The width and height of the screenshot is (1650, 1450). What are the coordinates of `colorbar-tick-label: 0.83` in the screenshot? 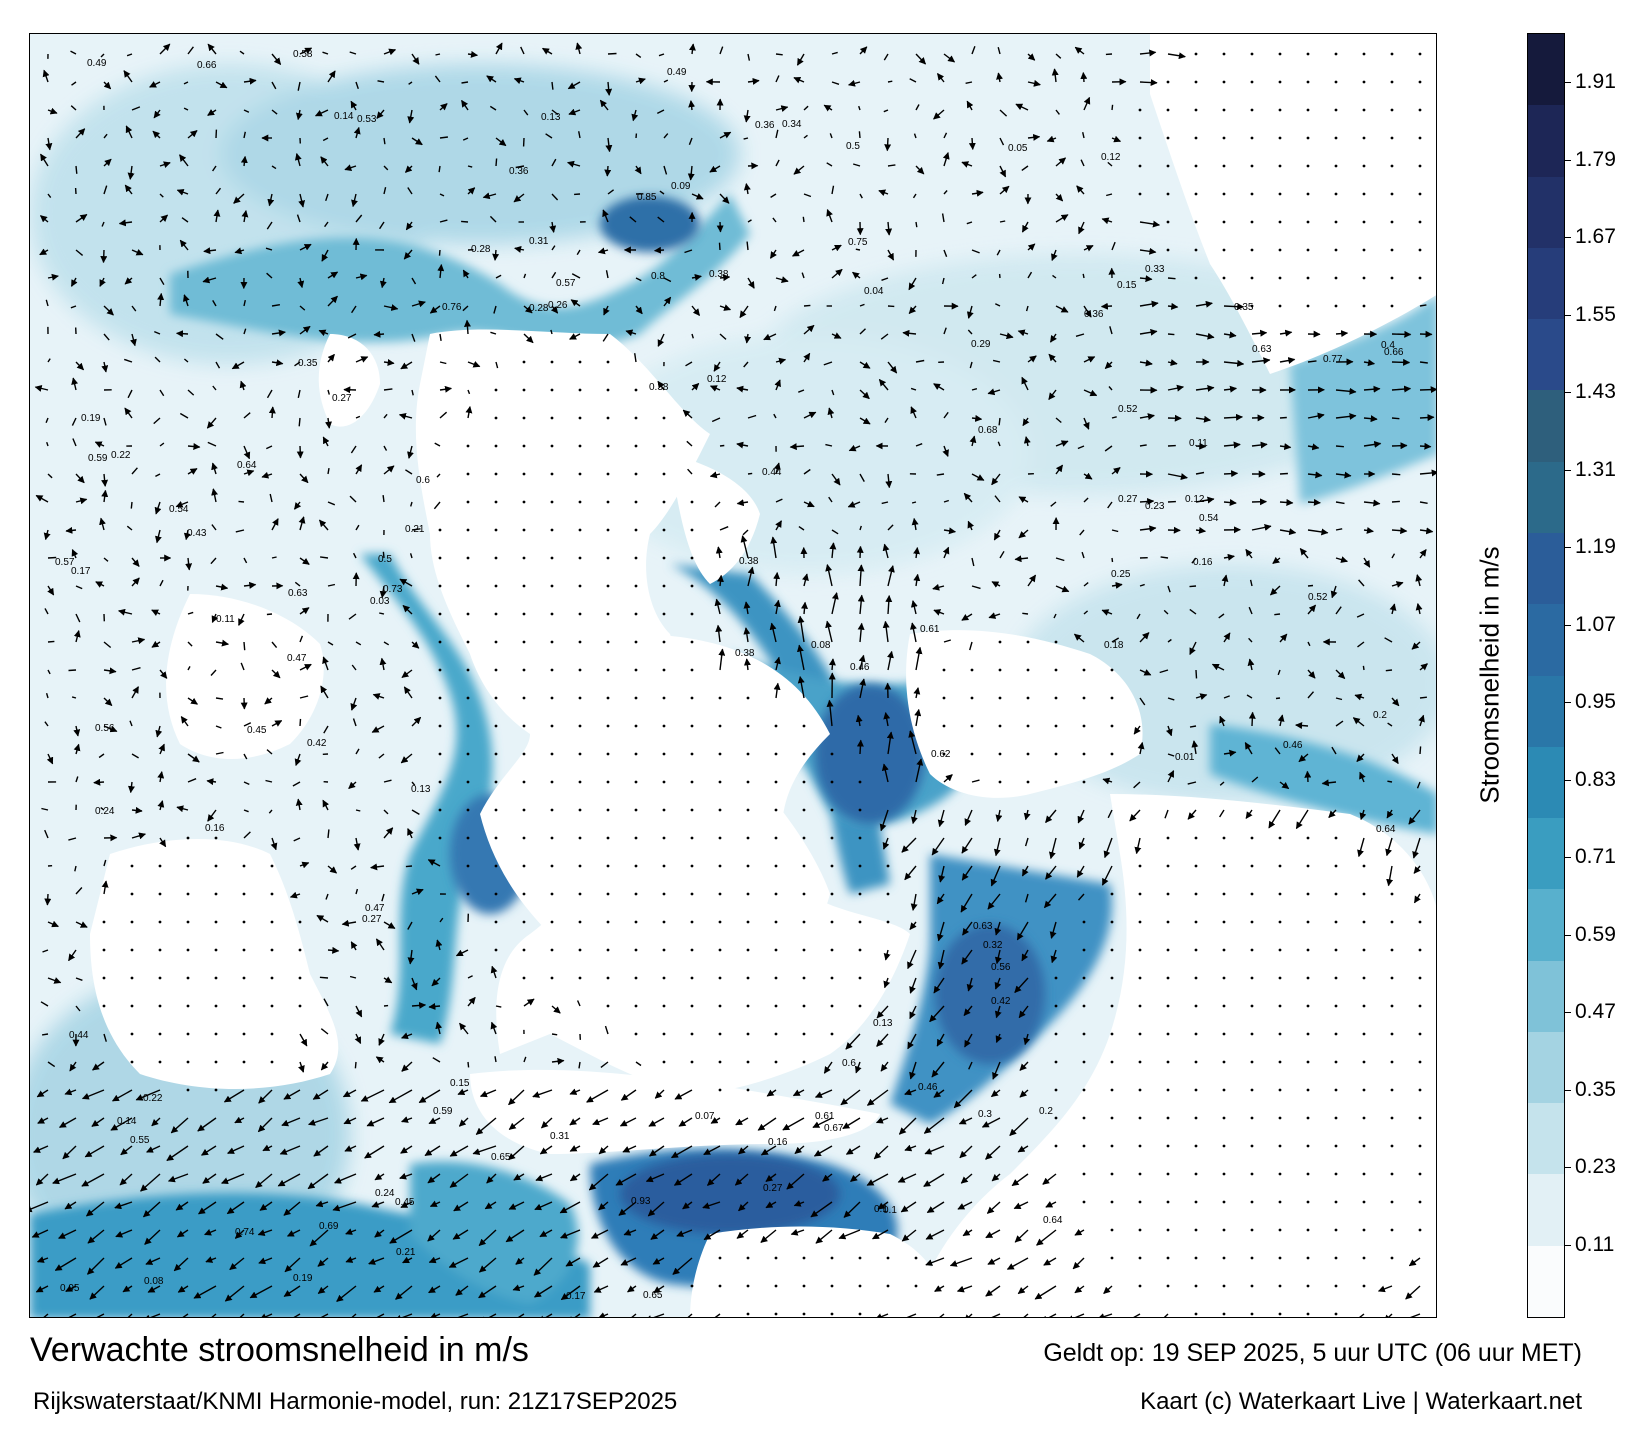 It's located at (1595, 779).